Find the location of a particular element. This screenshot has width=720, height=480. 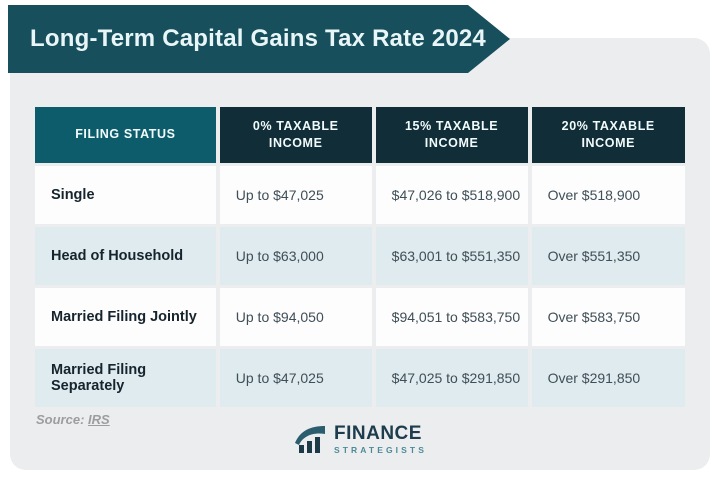

filing-status-cell: Head of Household is located at coordinates (125, 256).